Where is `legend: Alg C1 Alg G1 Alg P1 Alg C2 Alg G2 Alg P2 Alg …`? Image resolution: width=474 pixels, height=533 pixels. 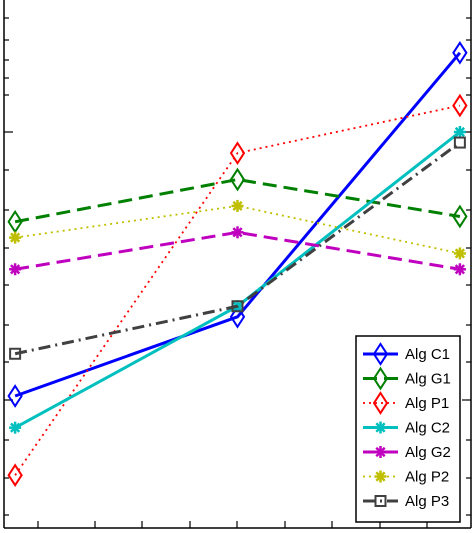
legend: Alg C1 Alg G1 Alg P1 Alg C2 Alg G2 Alg P2 Alg … is located at coordinates (408, 429).